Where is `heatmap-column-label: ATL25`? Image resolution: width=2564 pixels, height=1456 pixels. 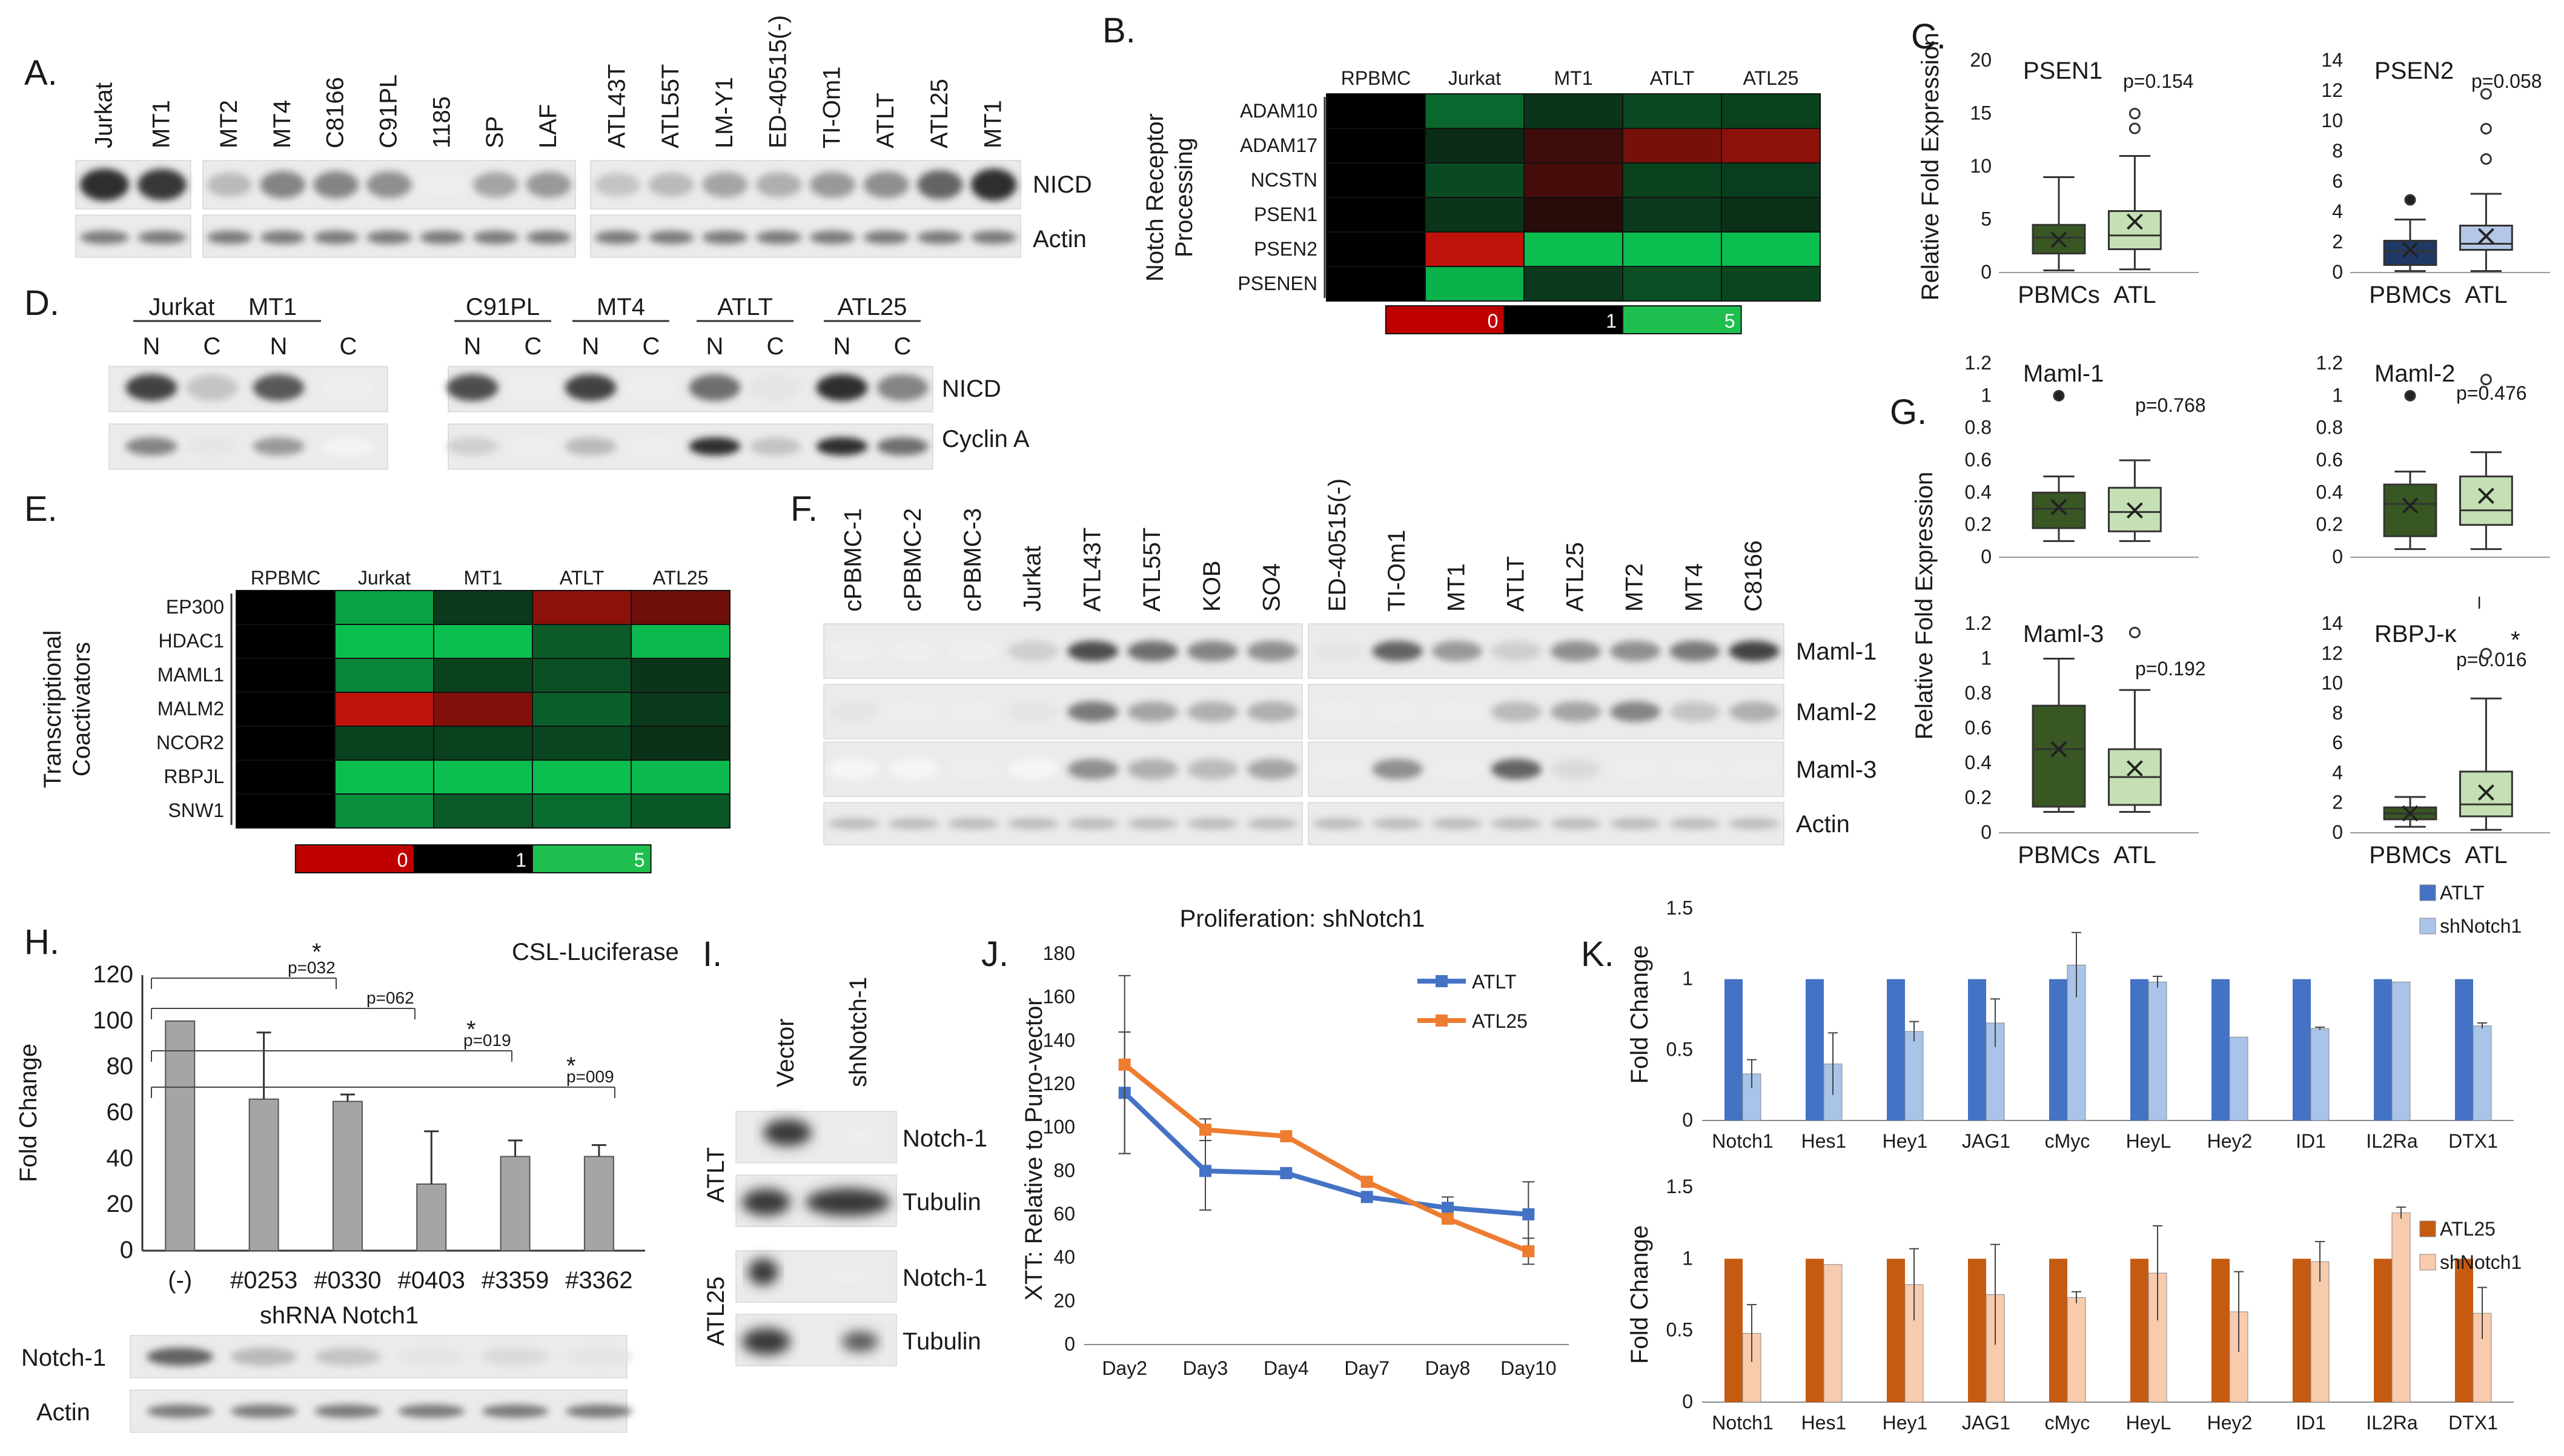
heatmap-column-label: ATL25 is located at coordinates (1771, 78).